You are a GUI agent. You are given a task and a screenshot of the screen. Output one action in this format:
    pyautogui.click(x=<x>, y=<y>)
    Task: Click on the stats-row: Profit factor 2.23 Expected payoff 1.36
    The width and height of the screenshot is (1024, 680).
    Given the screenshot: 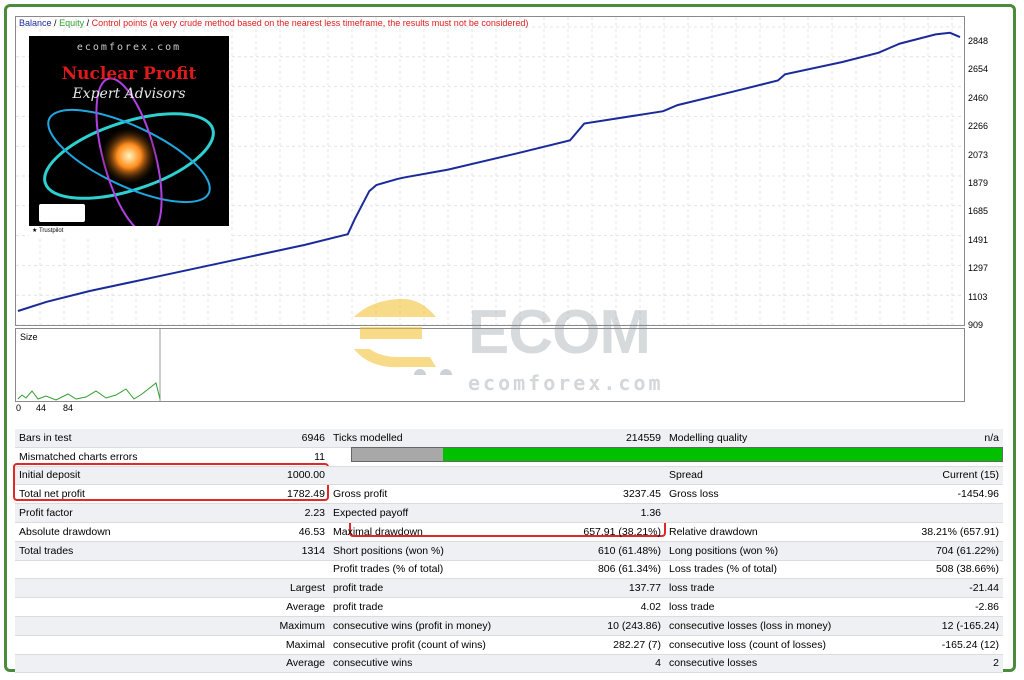 What is the action you would take?
    pyautogui.click(x=509, y=513)
    